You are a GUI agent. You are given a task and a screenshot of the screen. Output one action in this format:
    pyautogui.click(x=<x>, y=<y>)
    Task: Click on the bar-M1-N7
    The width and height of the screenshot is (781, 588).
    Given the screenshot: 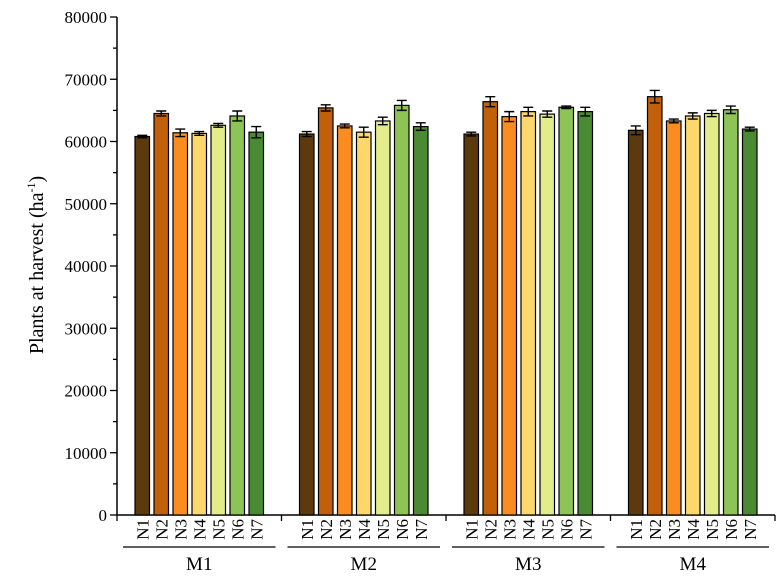 What is the action you would take?
    pyautogui.click(x=256, y=323)
    